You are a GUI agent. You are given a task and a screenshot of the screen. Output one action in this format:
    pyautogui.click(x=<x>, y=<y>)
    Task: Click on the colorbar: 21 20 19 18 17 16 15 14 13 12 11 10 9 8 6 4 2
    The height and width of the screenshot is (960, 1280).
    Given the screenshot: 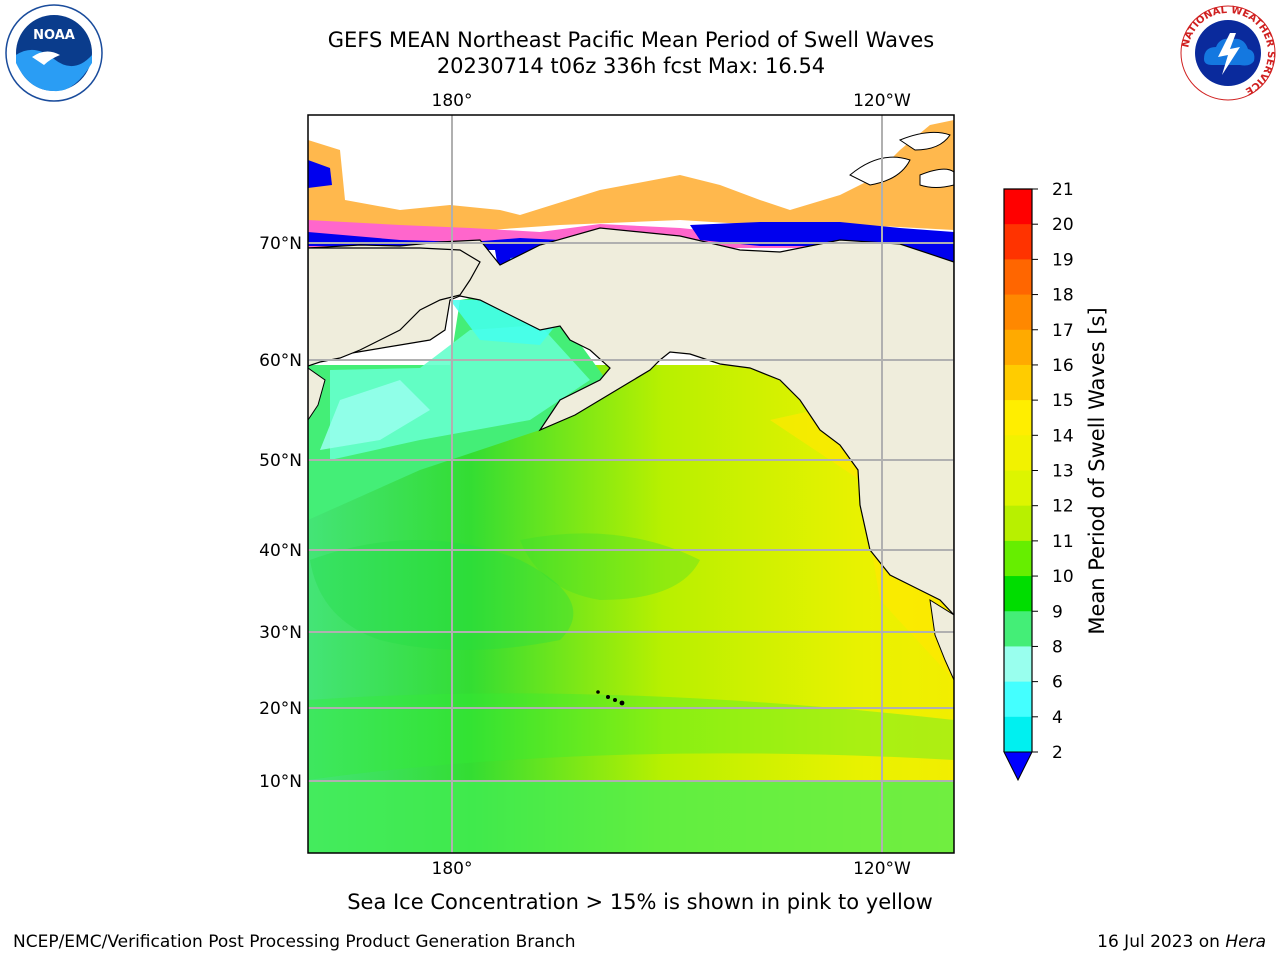 What is the action you would take?
    pyautogui.click(x=1038, y=481)
    